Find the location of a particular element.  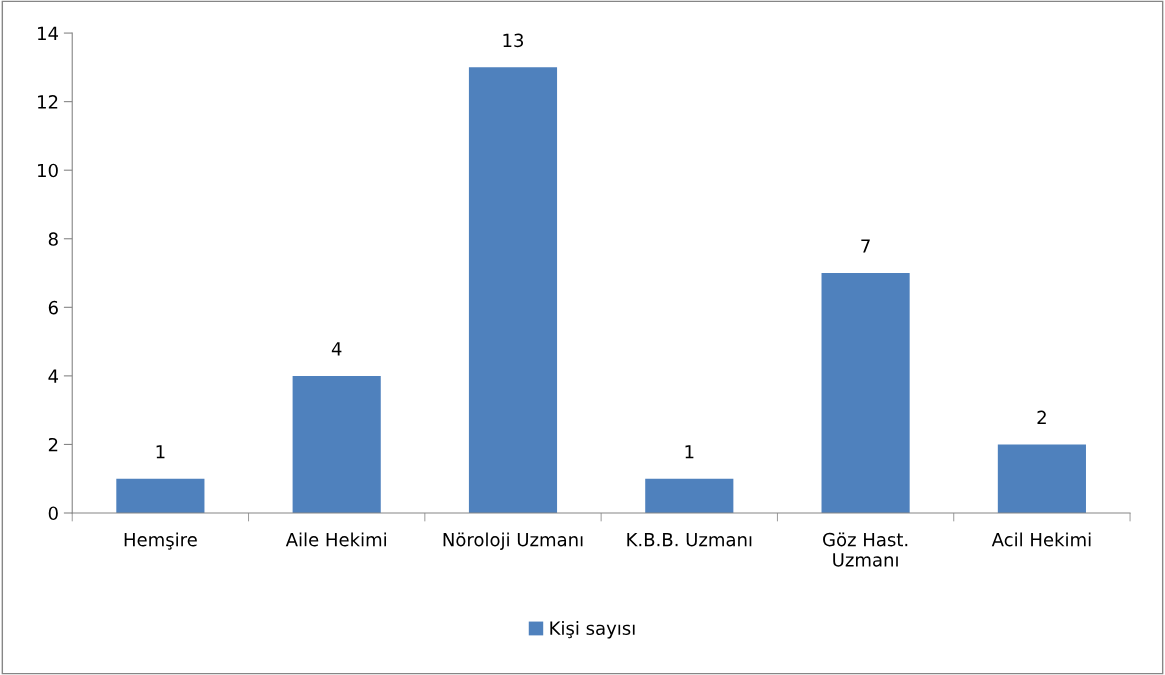

y-tick-label: 0 is located at coordinates (53, 513).